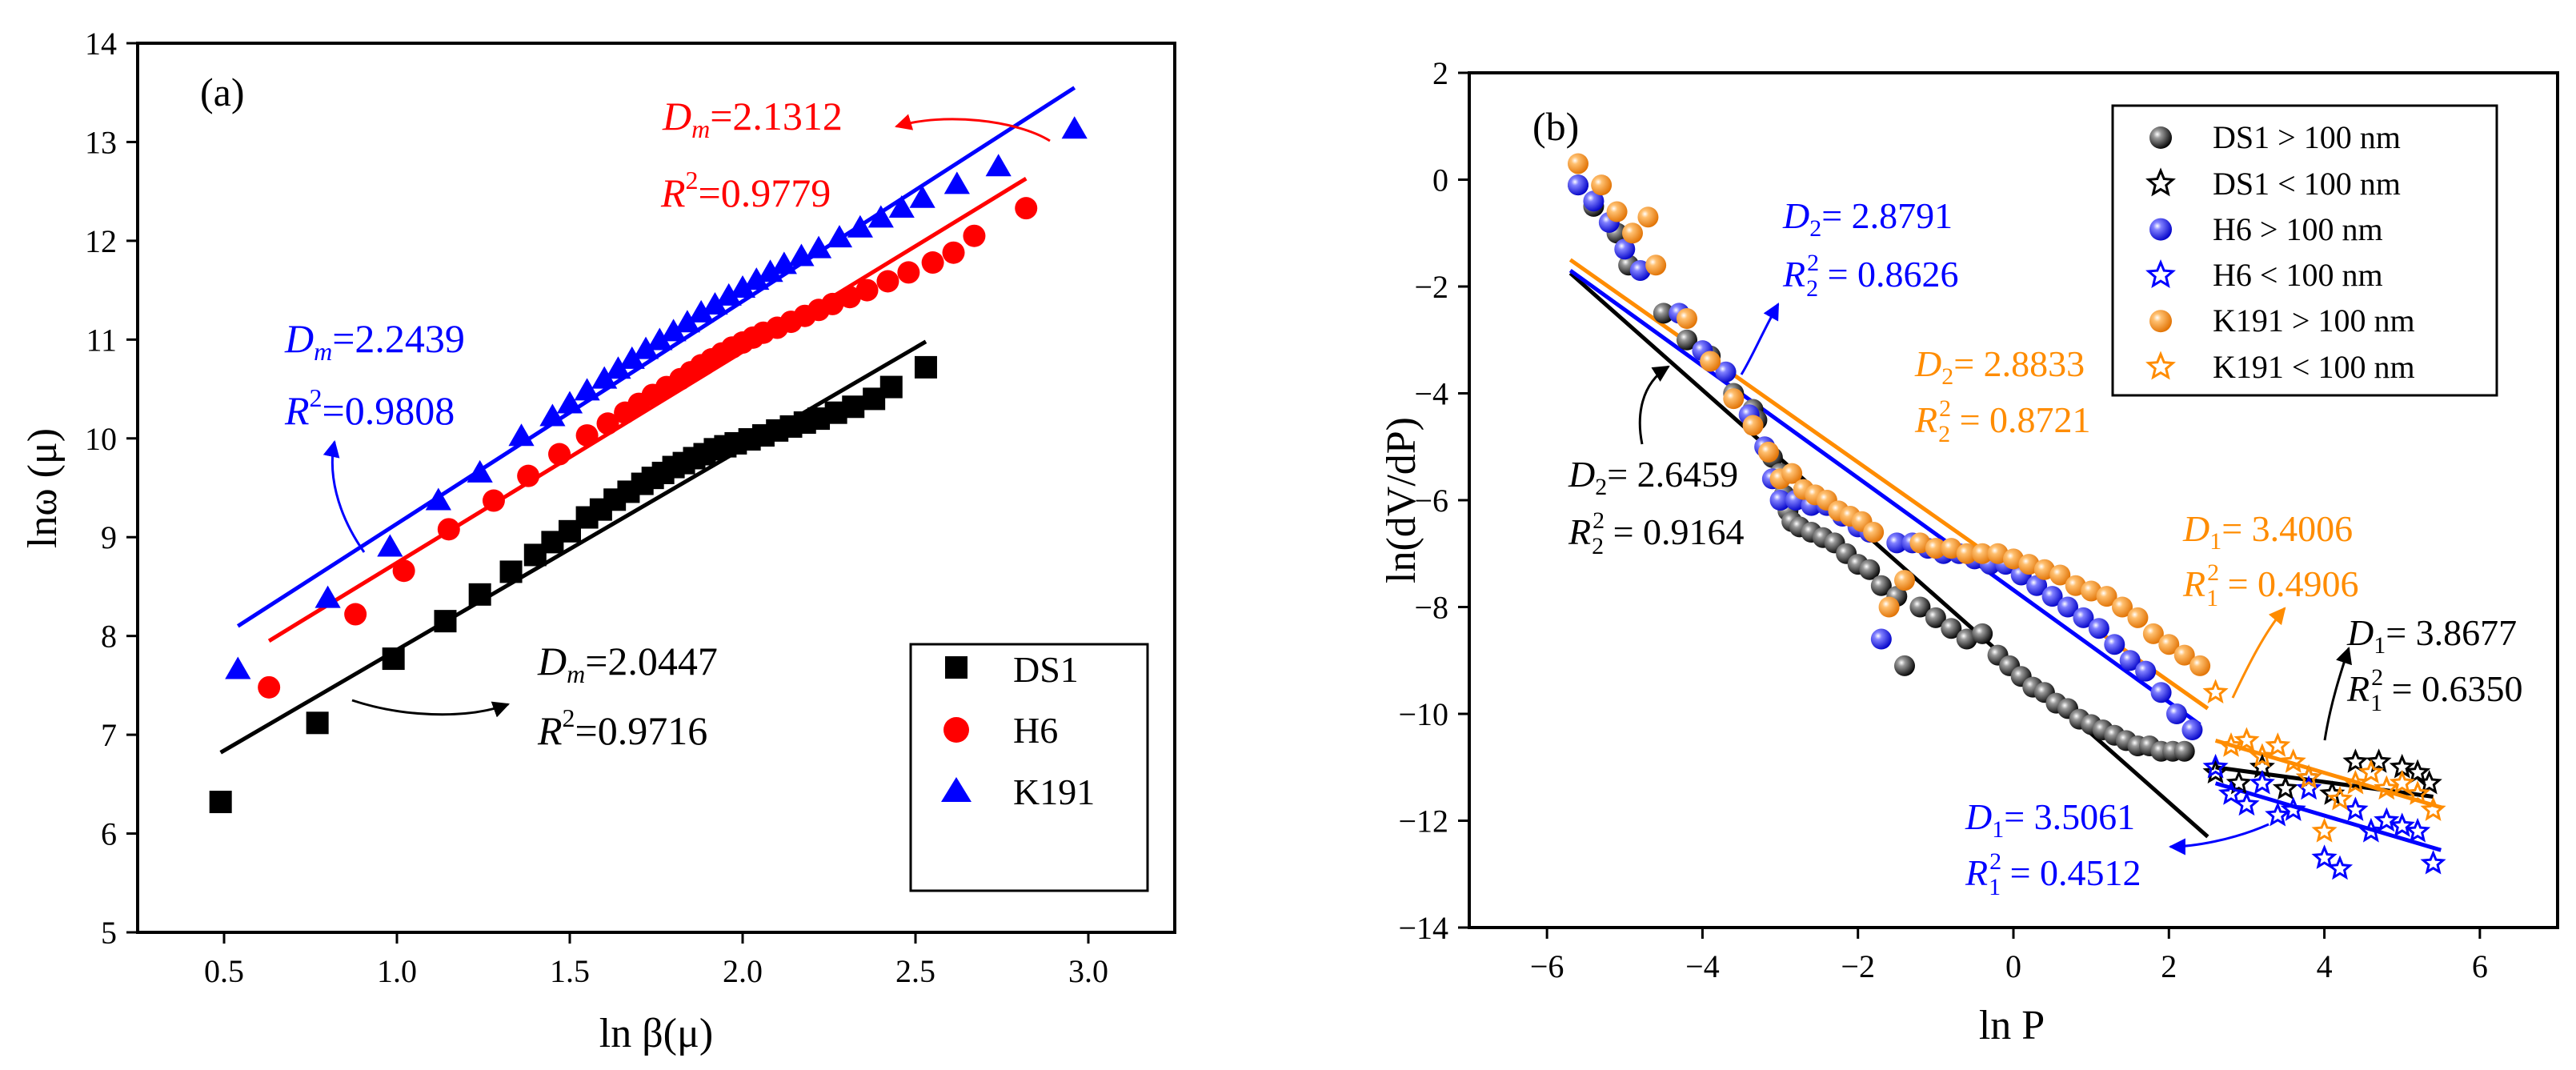 The width and height of the screenshot is (2576, 1070). What do you see at coordinates (656, 1034) in the screenshot?
I see `panel-a-x-axis-title: ln β(μ)` at bounding box center [656, 1034].